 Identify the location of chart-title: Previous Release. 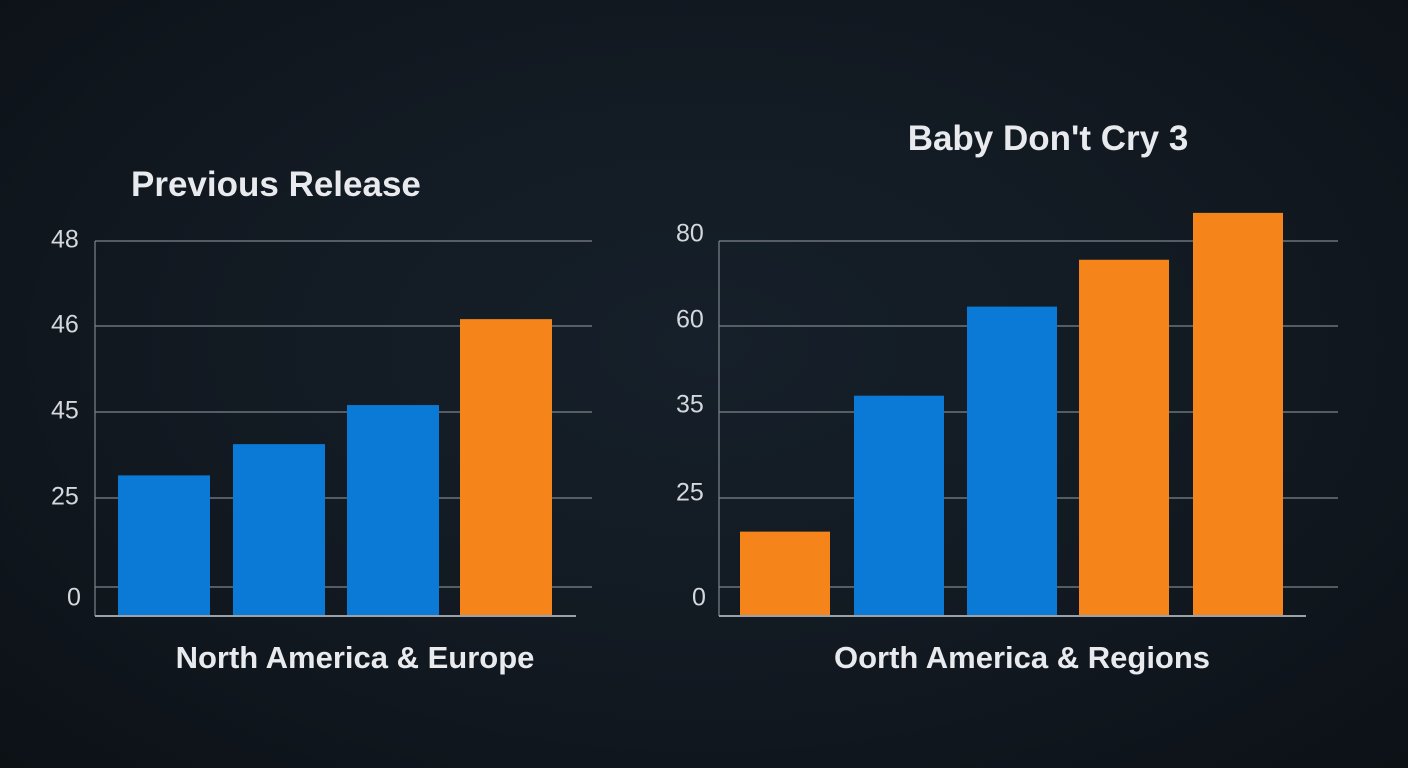
(276, 184).